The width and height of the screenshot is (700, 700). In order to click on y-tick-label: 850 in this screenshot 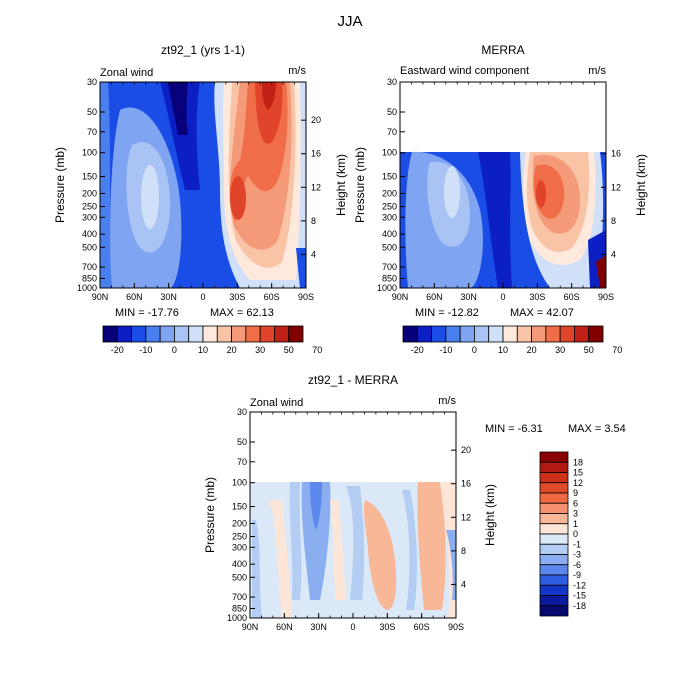, I will do `click(389, 278)`.